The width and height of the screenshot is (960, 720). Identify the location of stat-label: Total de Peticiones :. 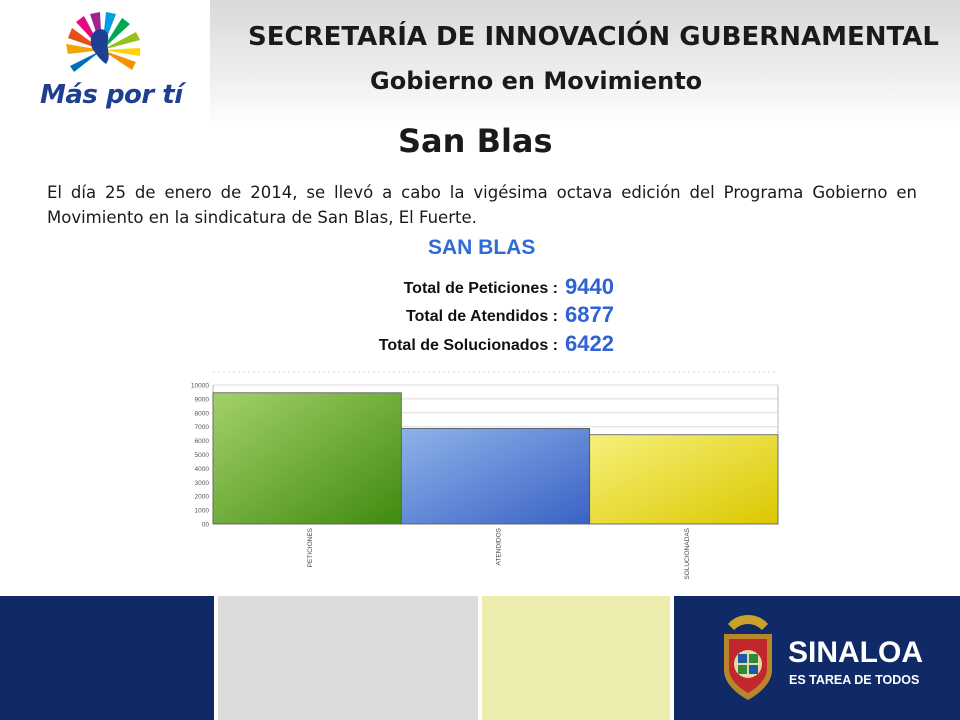
(480, 288).